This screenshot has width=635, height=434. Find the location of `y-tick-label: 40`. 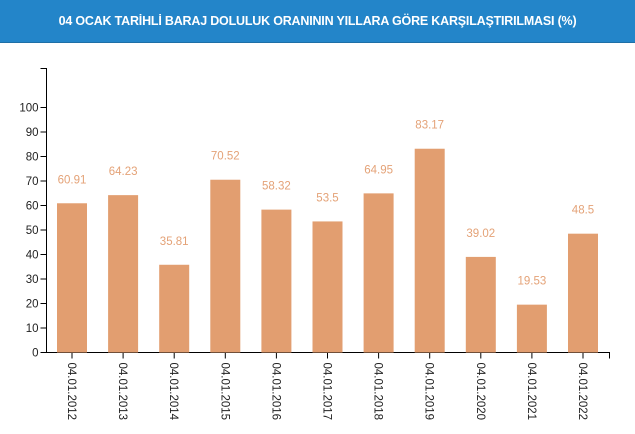

y-tick-label: 40 is located at coordinates (32, 256).